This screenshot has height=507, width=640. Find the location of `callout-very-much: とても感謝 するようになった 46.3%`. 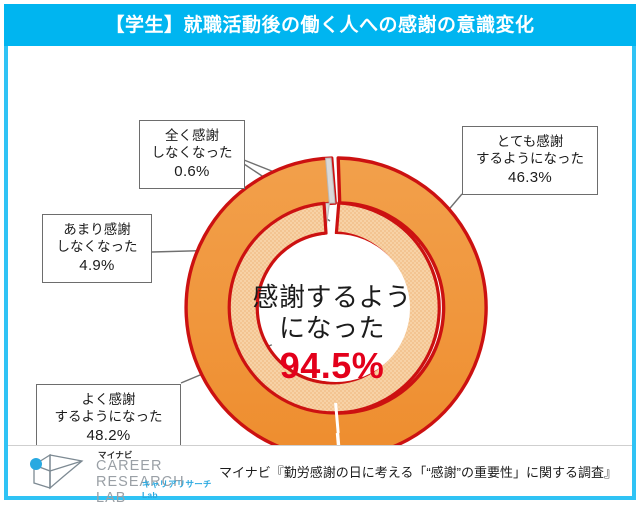

callout-very-much: とても感謝 するようになった 46.3% is located at coordinates (530, 160).